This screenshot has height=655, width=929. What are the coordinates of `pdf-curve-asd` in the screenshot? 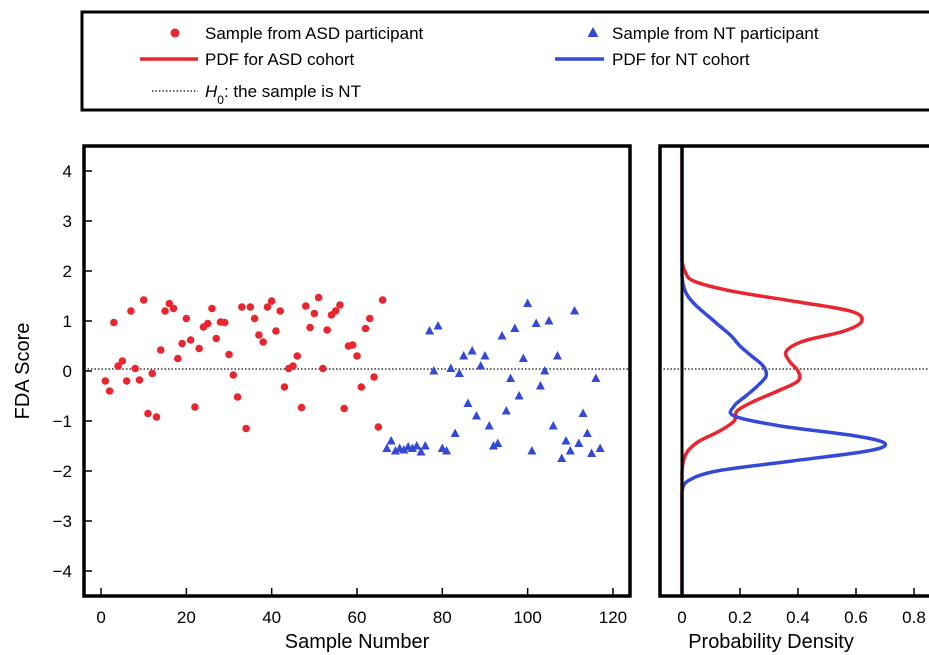 It's located at (772, 371).